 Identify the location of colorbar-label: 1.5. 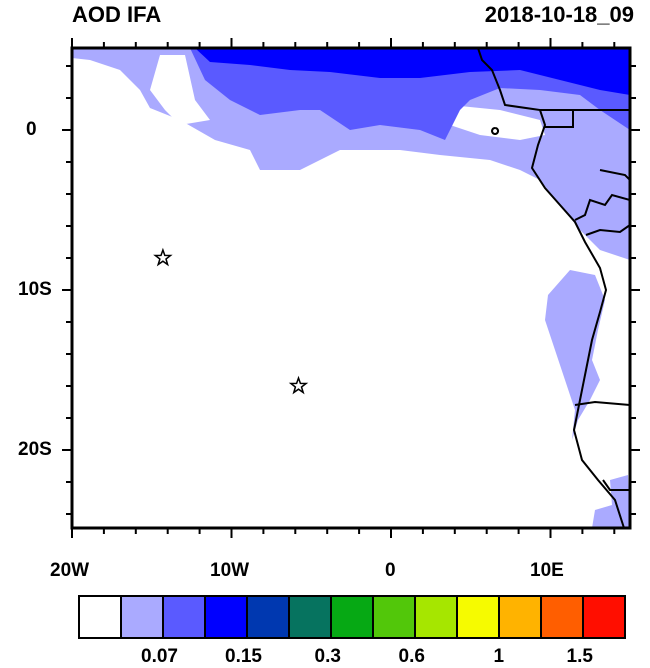
(579, 656).